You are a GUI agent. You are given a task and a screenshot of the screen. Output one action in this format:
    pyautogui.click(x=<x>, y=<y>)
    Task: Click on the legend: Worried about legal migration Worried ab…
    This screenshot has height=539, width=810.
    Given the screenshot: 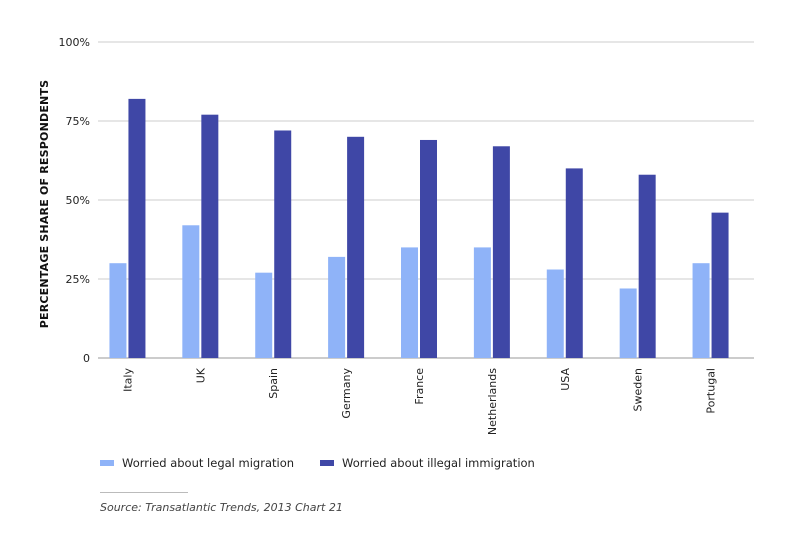 What is the action you would take?
    pyautogui.click(x=330, y=463)
    